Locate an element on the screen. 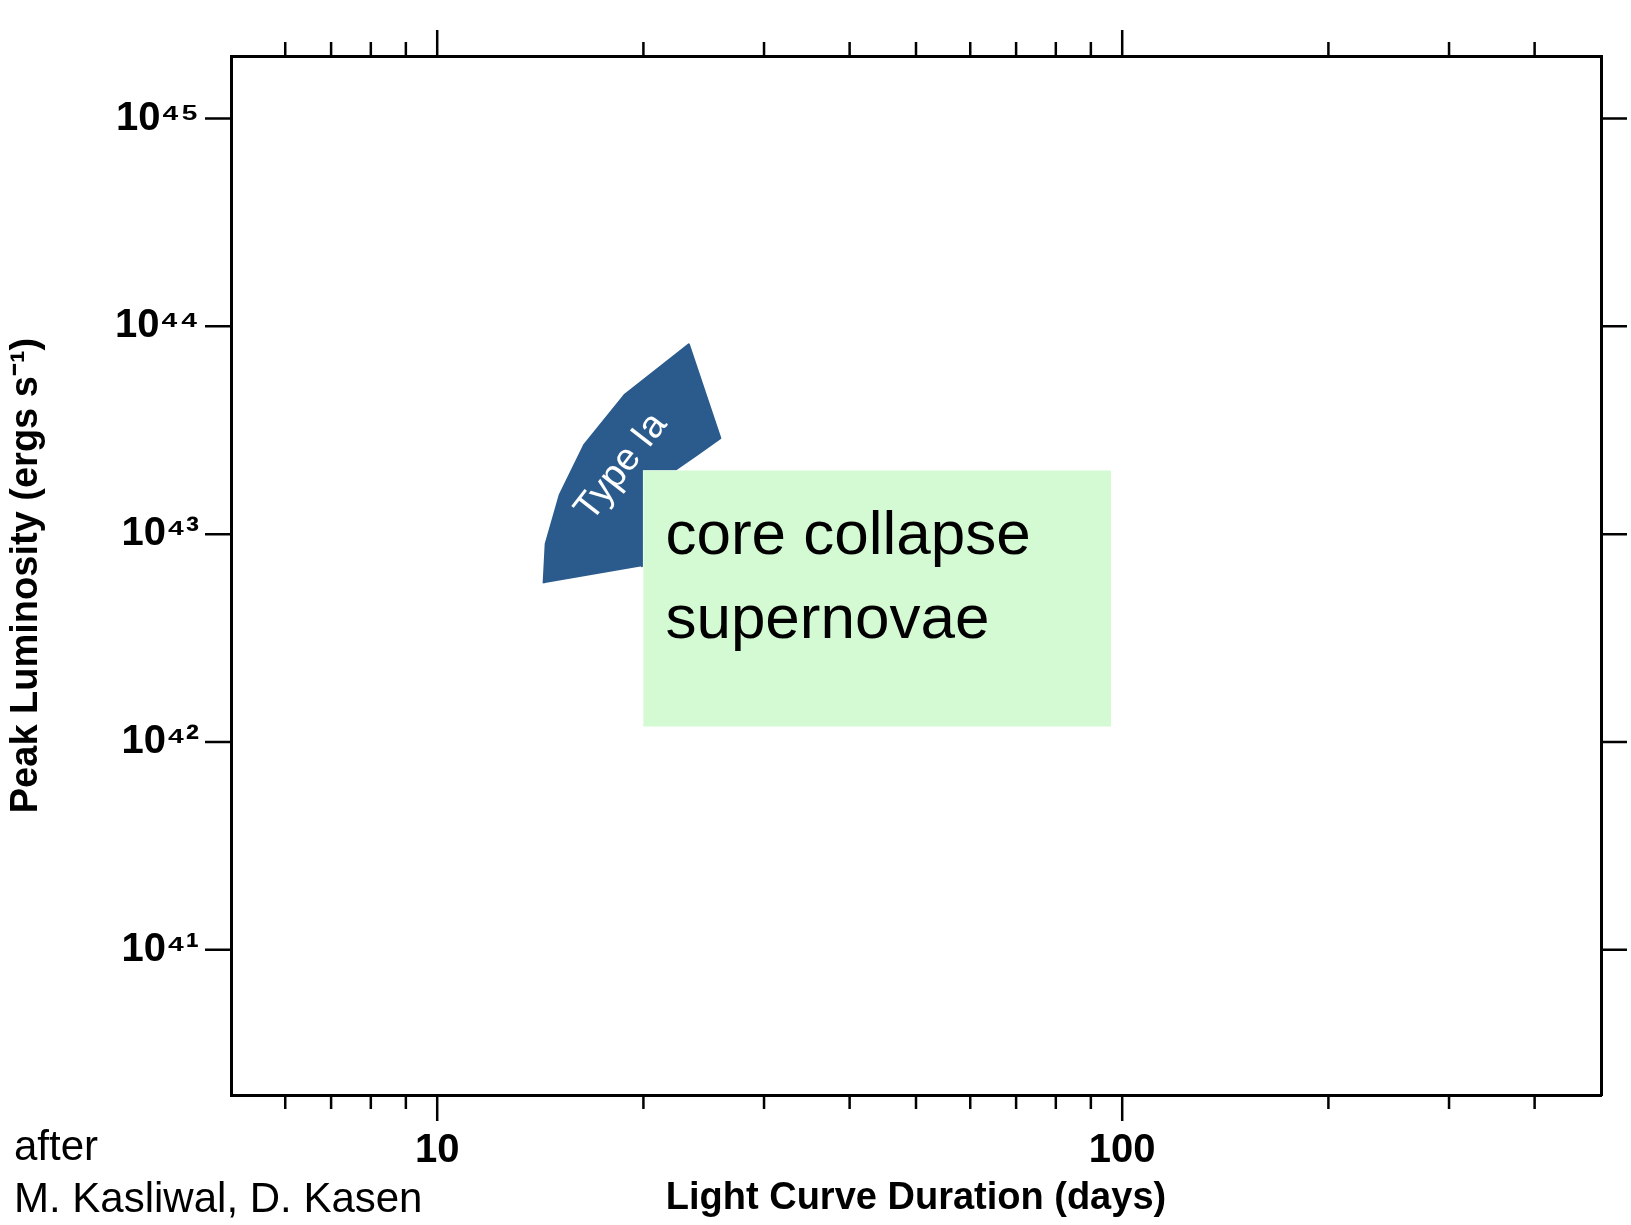 The image size is (1631, 1225). series-label: core collapse supernovae is located at coordinates (848, 574).